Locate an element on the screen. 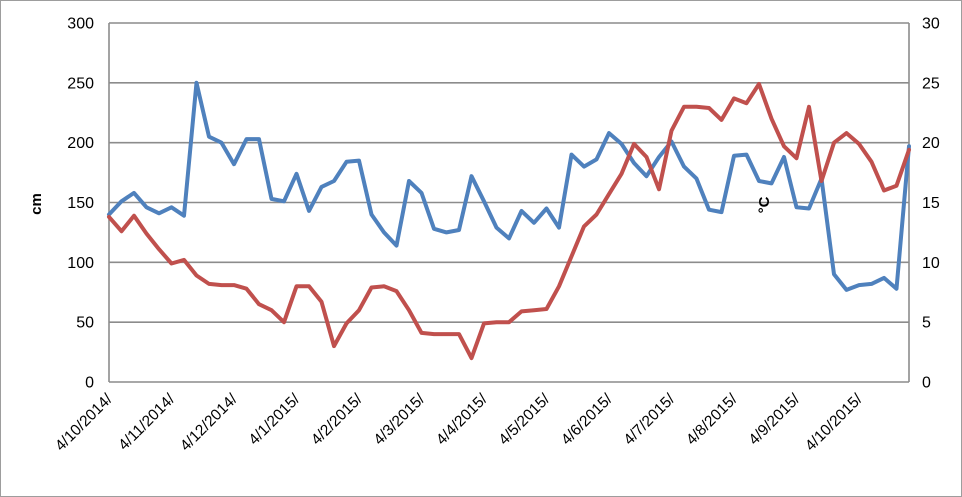 This screenshot has height=497, width=962. x-axis-date-label: 4/3/2015/ is located at coordinates (400, 419).